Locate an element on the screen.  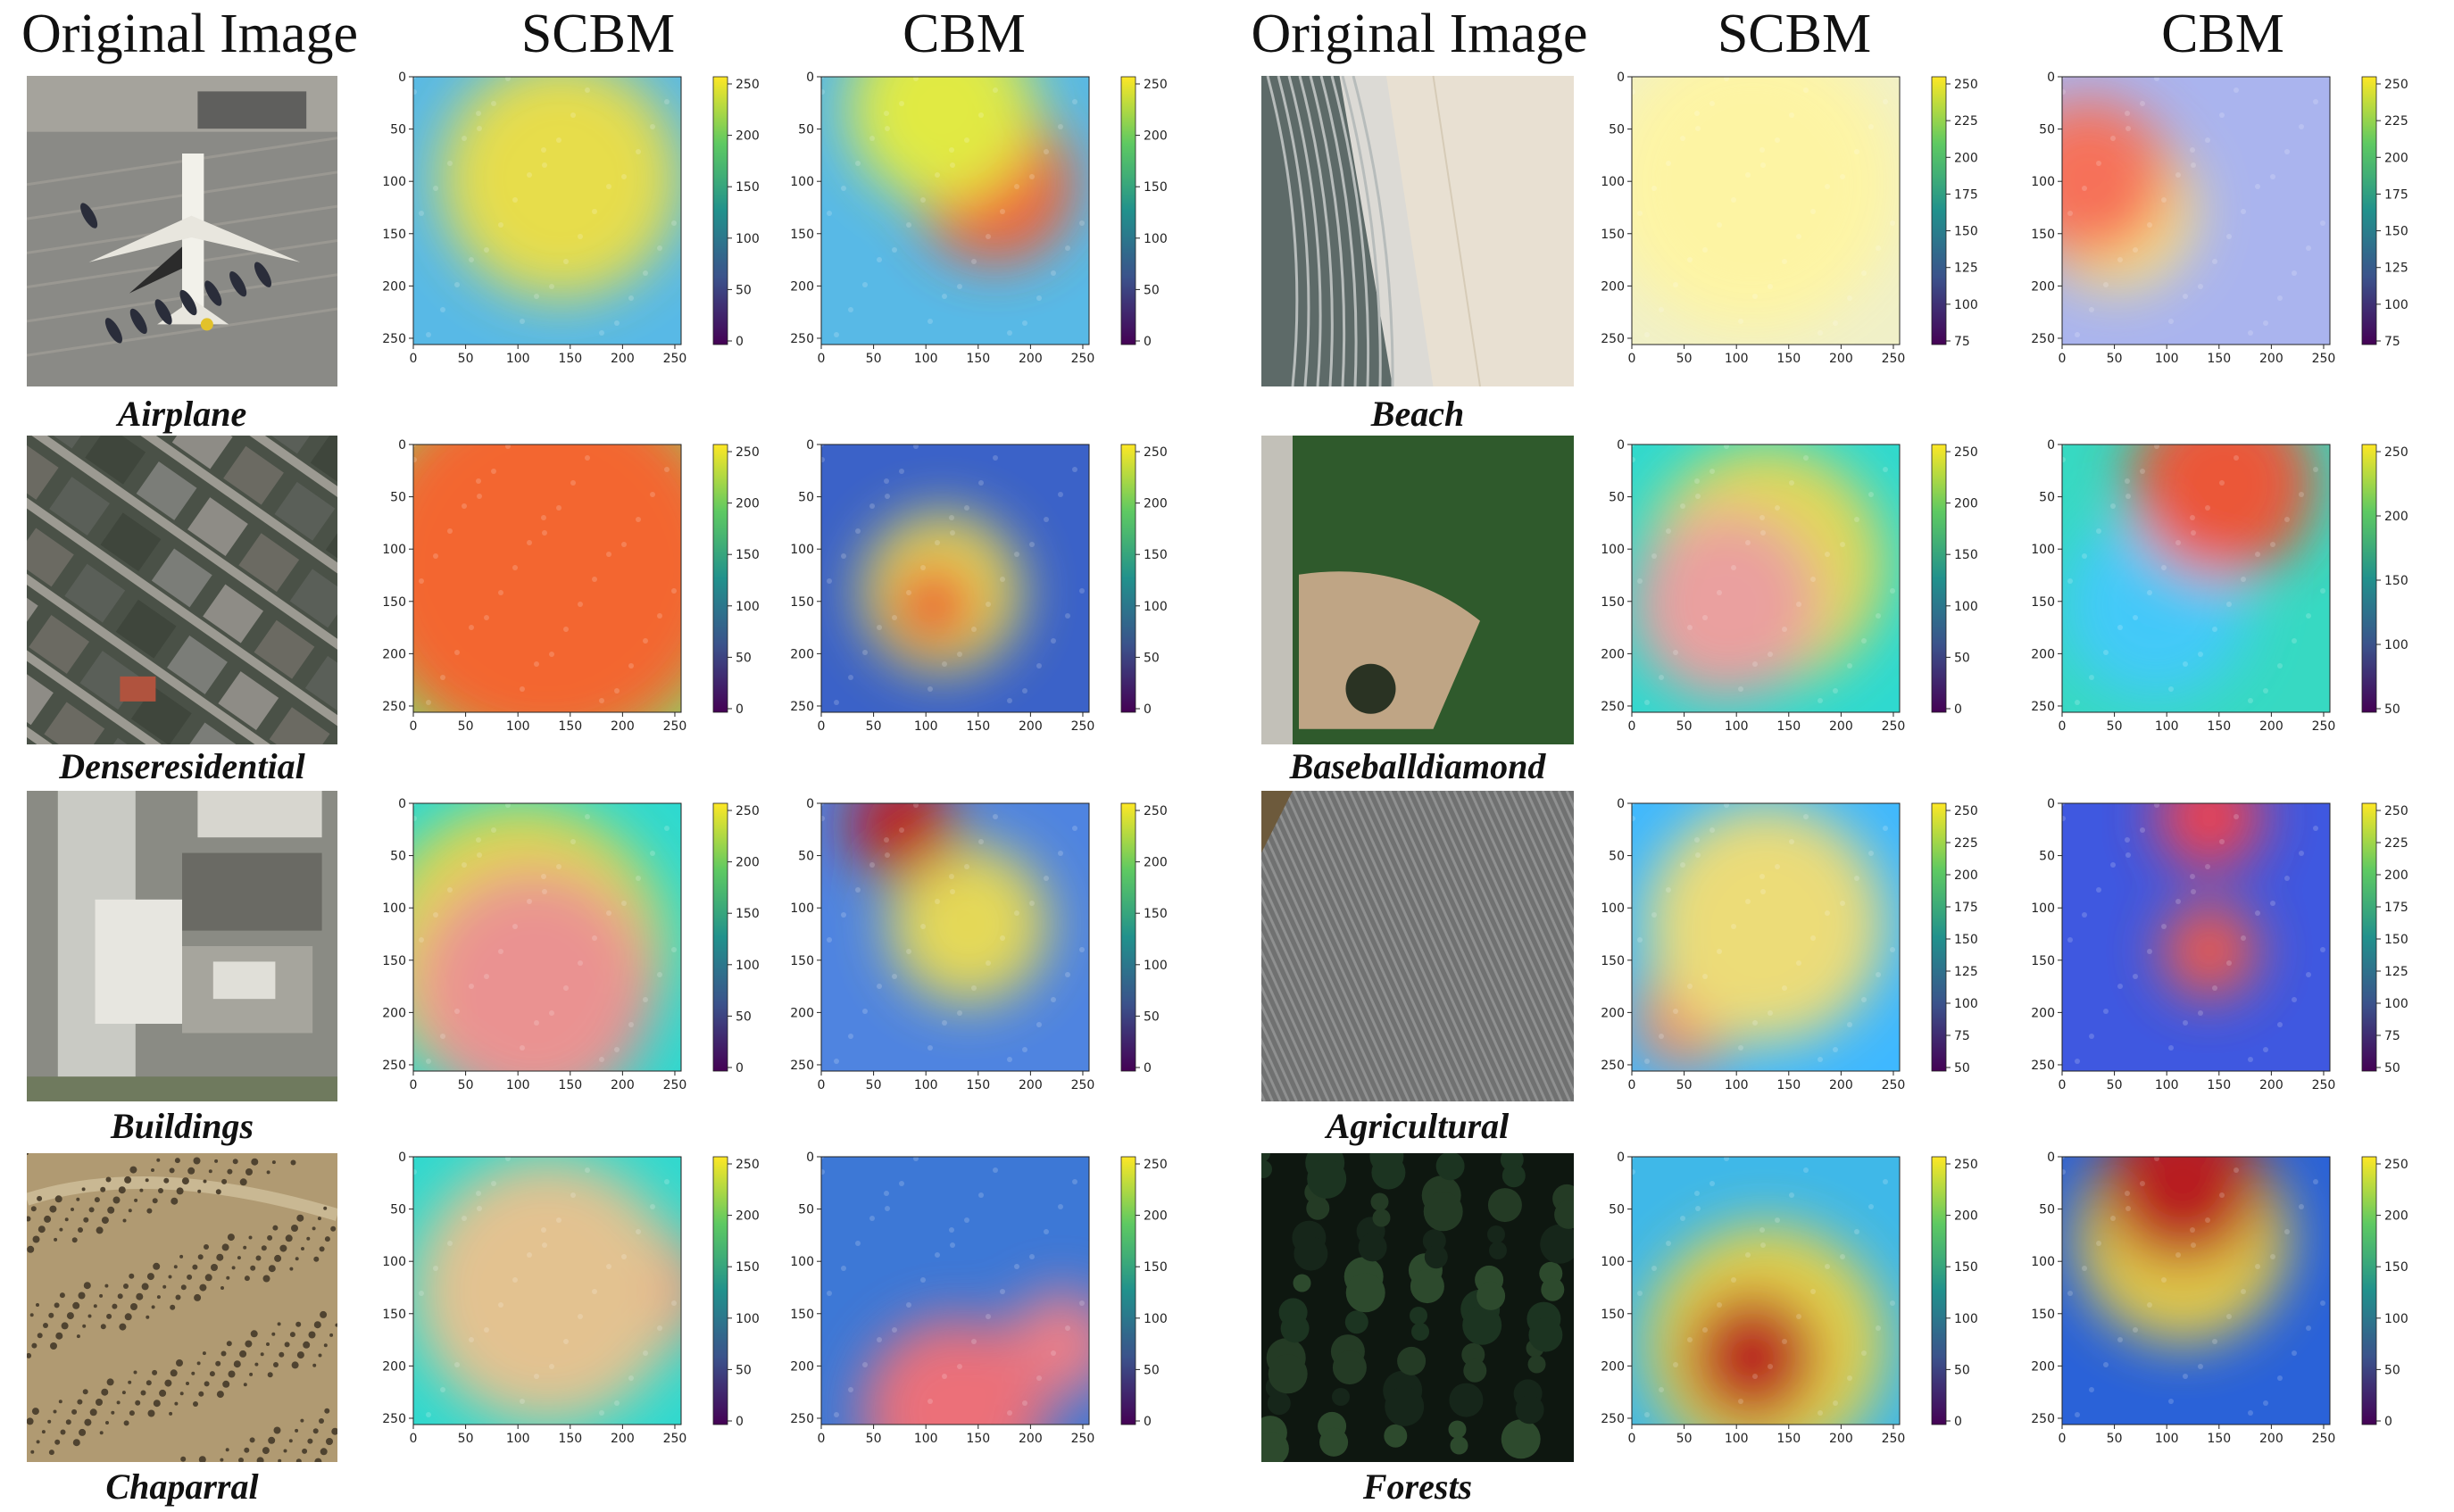
y-tick-label: 50 is located at coordinates (2047, 857).